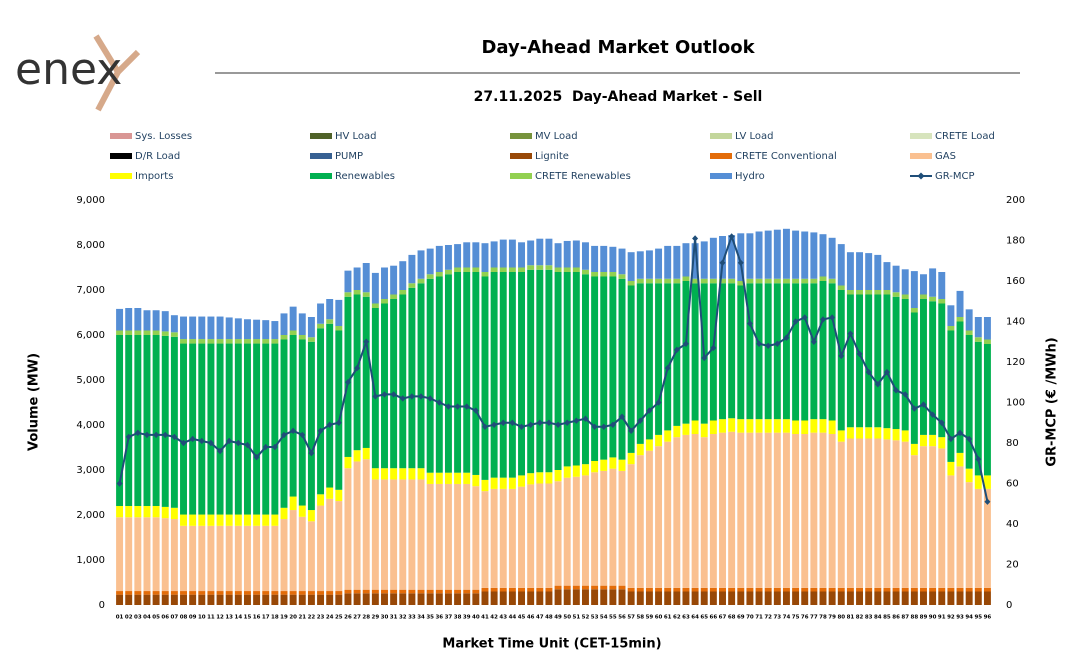  I want to click on logo-mark, so click(128, 62).